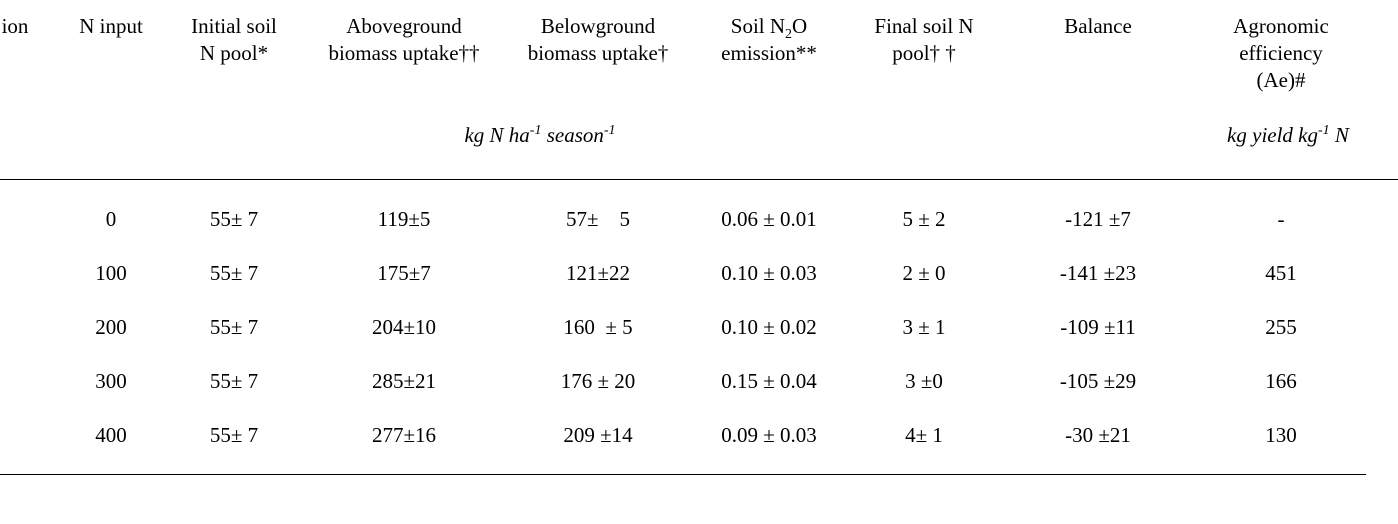 Image resolution: width=1398 pixels, height=524 pixels. What do you see at coordinates (1281, 26) in the screenshot?
I see `header-text: Agronomic` at bounding box center [1281, 26].